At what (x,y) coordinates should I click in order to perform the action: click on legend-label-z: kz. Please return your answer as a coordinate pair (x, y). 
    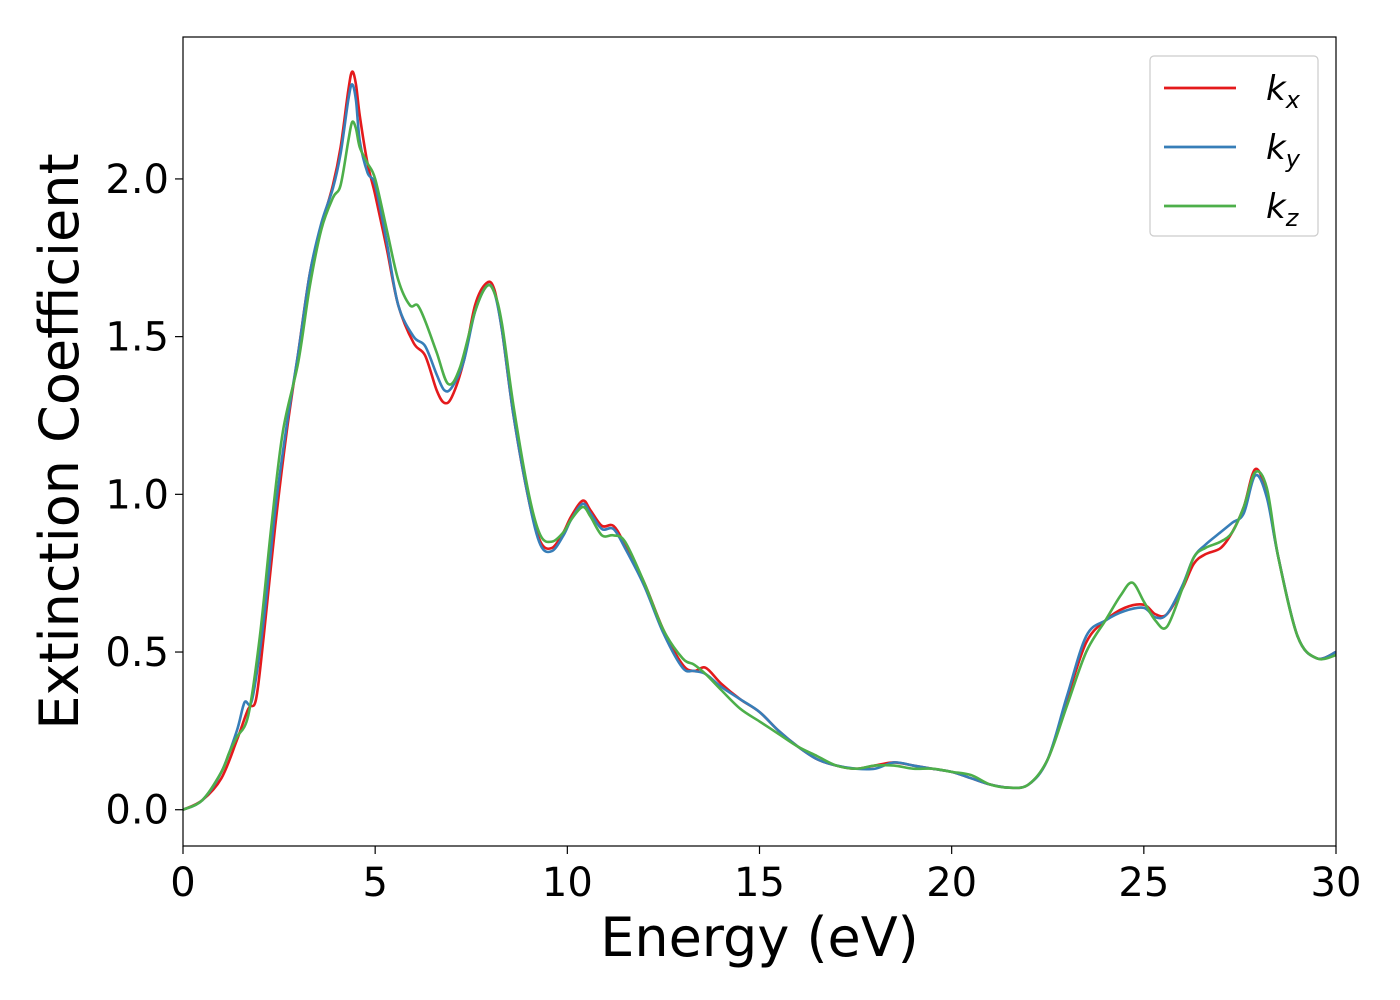
    Looking at the image, I should click on (1283, 209).